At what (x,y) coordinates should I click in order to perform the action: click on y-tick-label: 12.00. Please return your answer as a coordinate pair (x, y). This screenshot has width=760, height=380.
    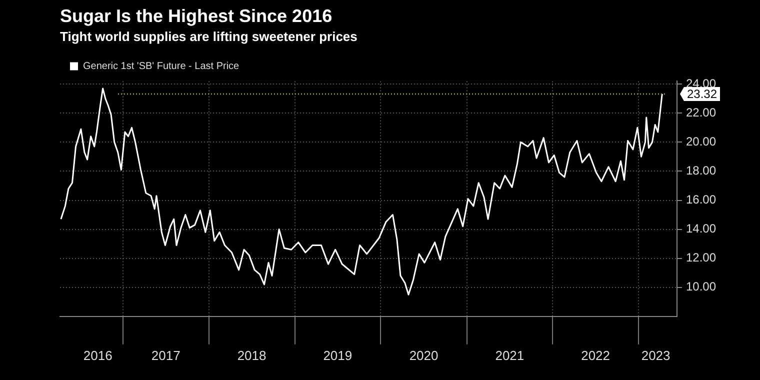
    Looking at the image, I should click on (701, 257).